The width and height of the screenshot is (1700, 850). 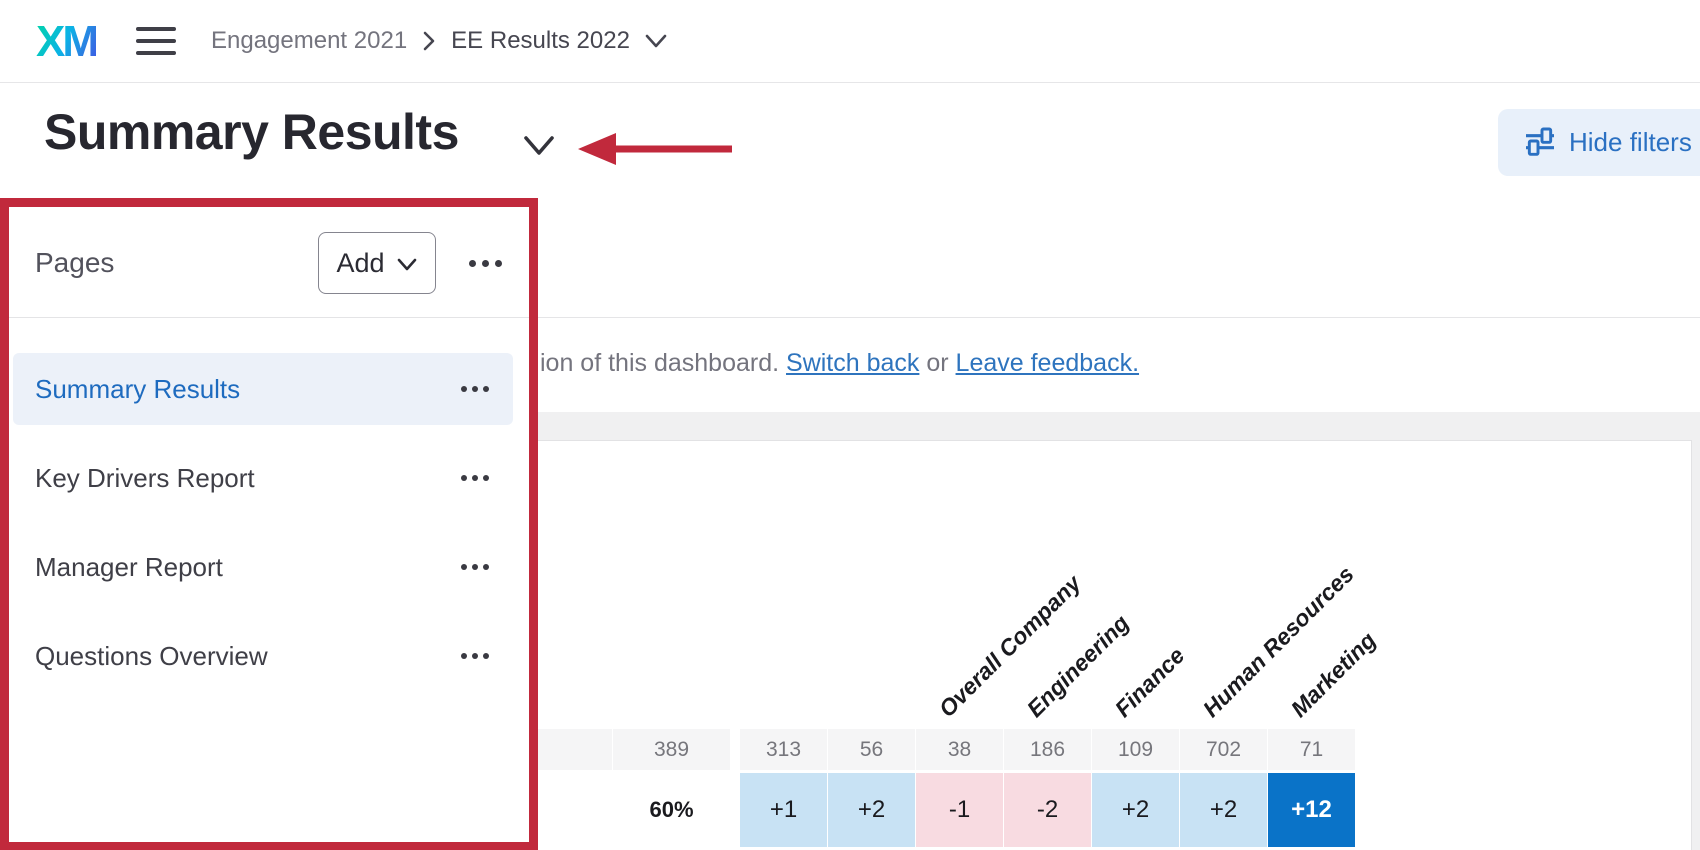 I want to click on add-page-label: Add, so click(x=360, y=262).